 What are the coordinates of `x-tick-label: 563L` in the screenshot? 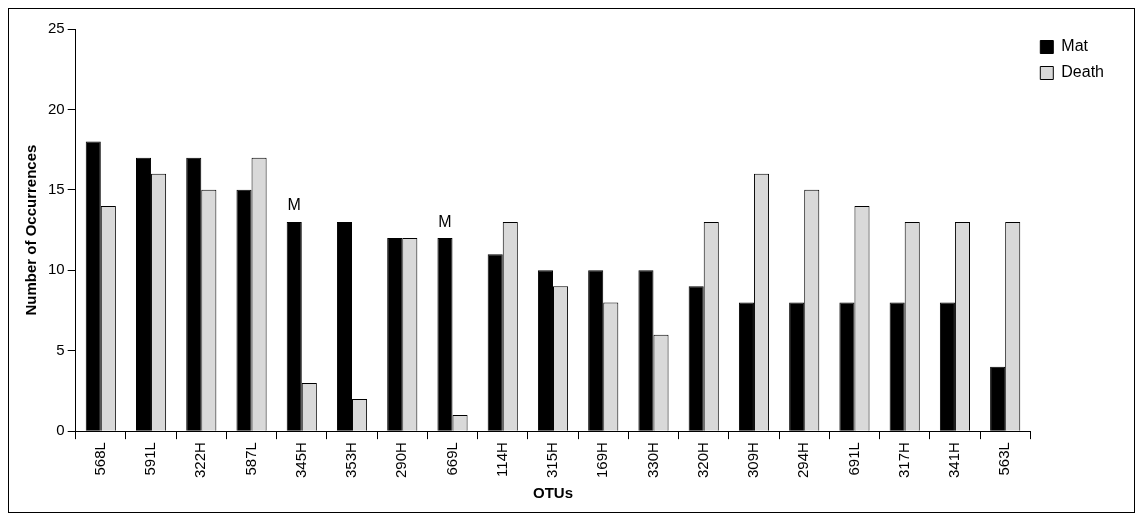 It's located at (1004, 459).